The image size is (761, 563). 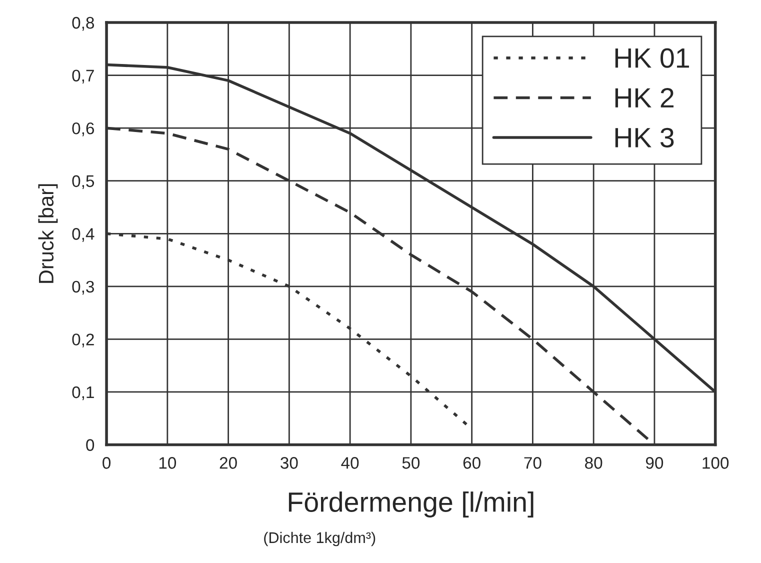 I want to click on y-tick-label: 0,8, so click(x=83, y=23).